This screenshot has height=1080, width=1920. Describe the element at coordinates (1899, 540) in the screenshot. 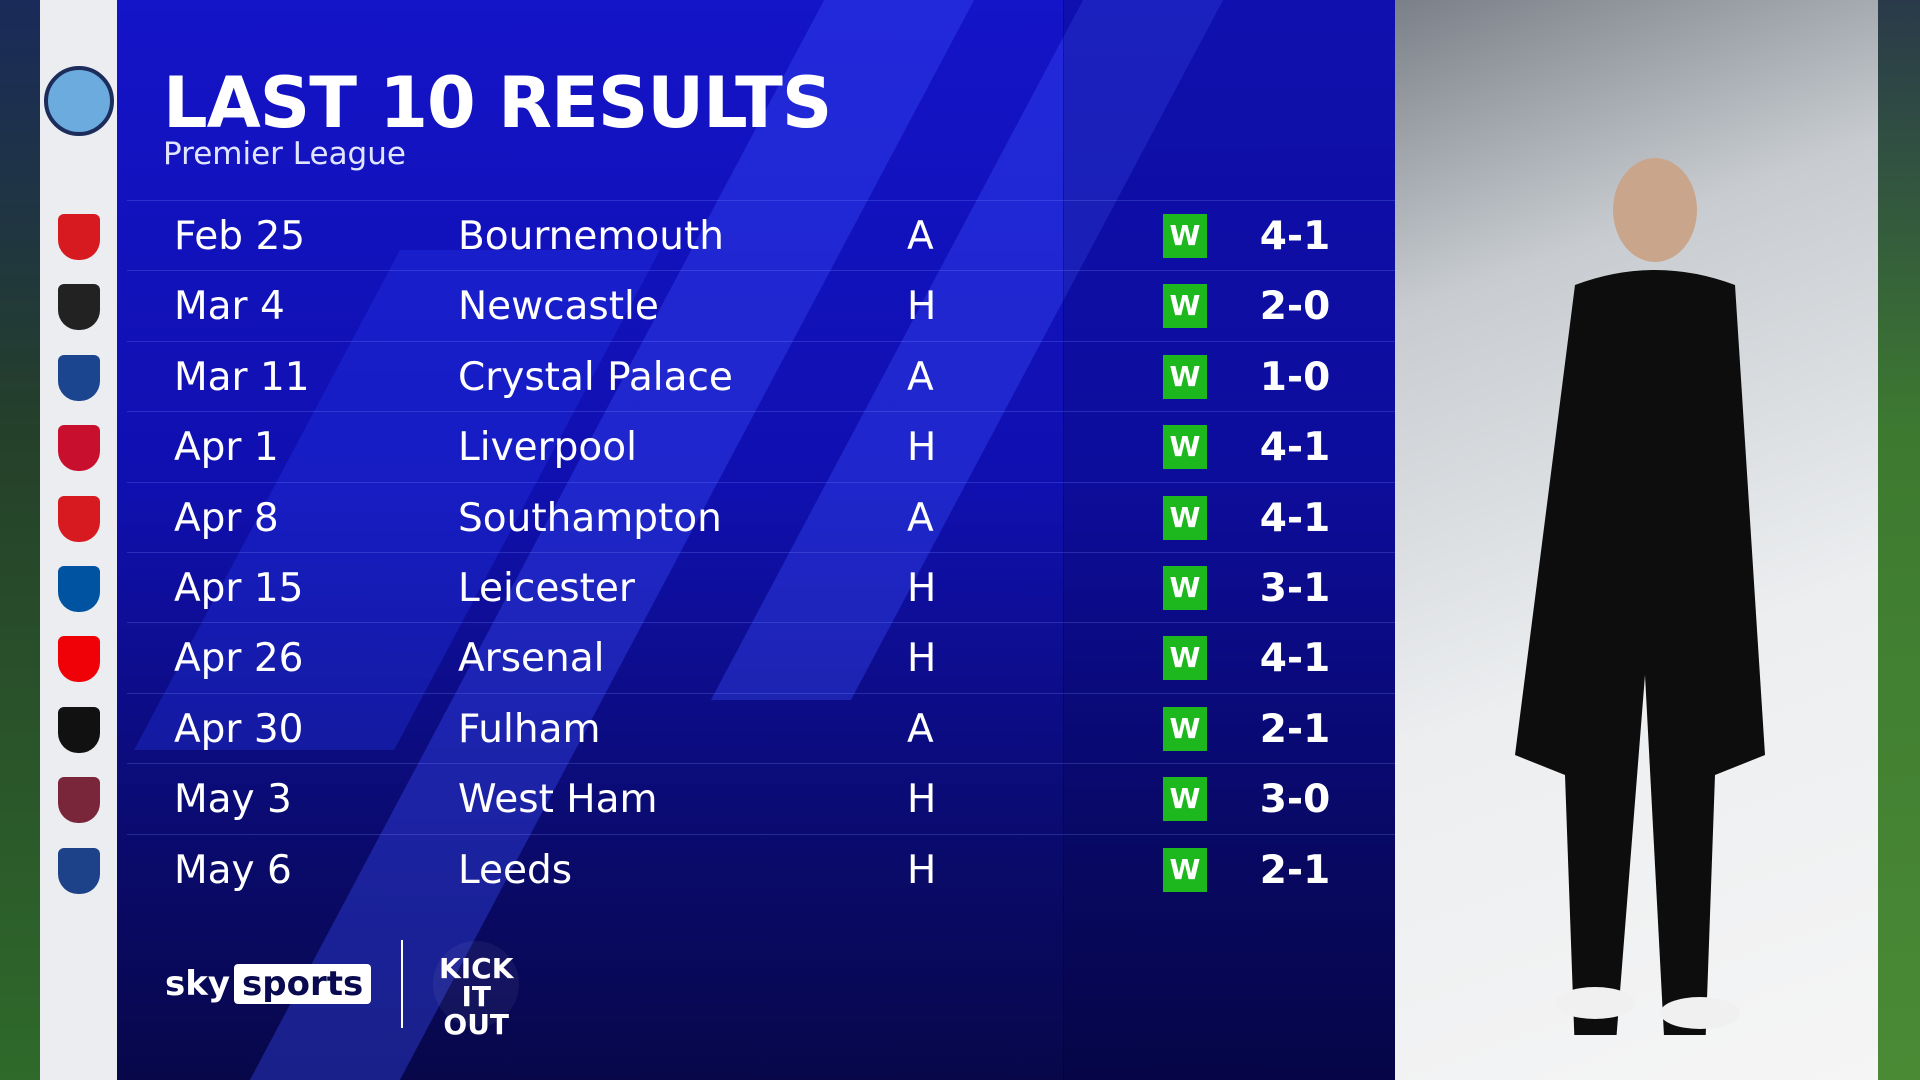

I see `background-pitch-right` at that location.